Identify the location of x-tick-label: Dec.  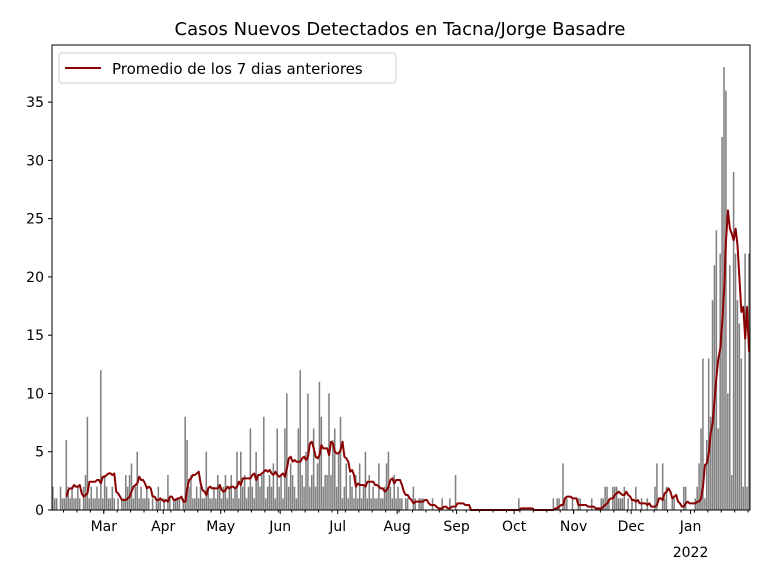
(631, 527).